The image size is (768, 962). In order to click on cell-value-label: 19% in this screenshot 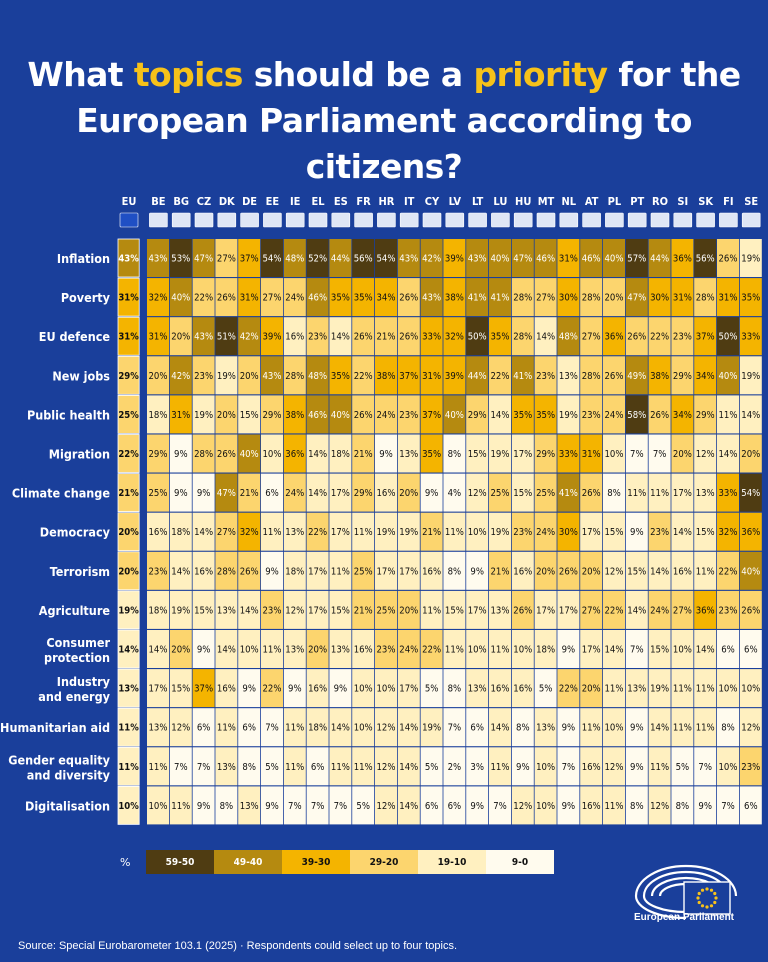, I will do `click(500, 454)`.